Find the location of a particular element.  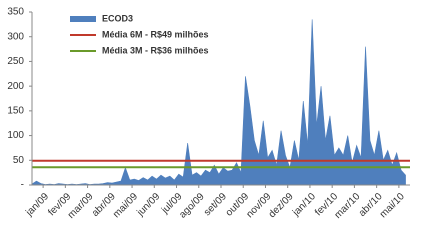

y-tick-label: 50 is located at coordinates (19, 160).